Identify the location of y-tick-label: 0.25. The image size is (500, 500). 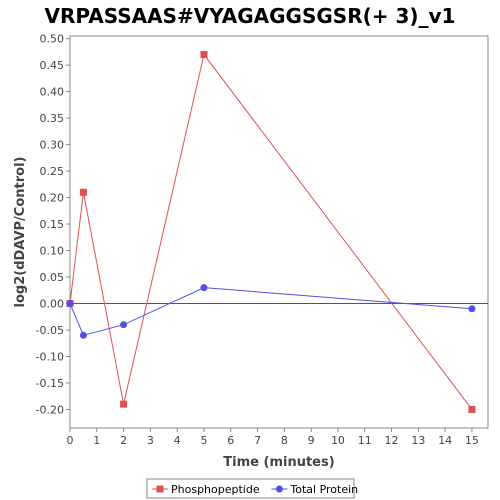
(52, 171).